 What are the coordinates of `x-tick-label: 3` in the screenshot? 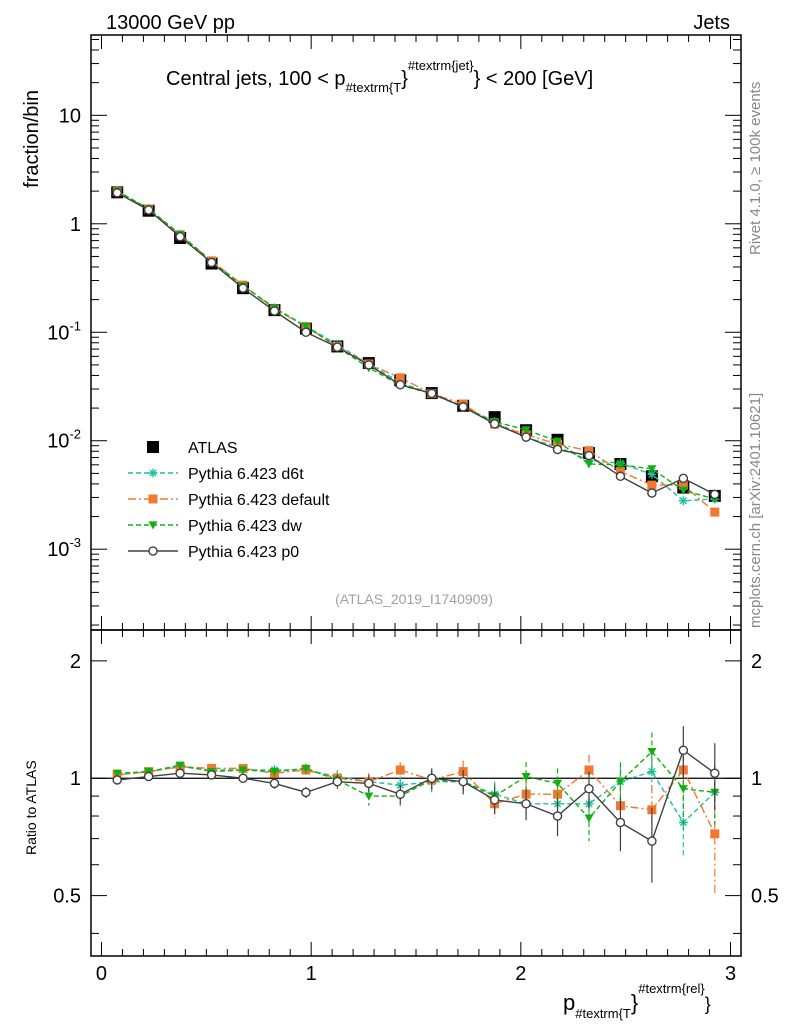 It's located at (730, 974).